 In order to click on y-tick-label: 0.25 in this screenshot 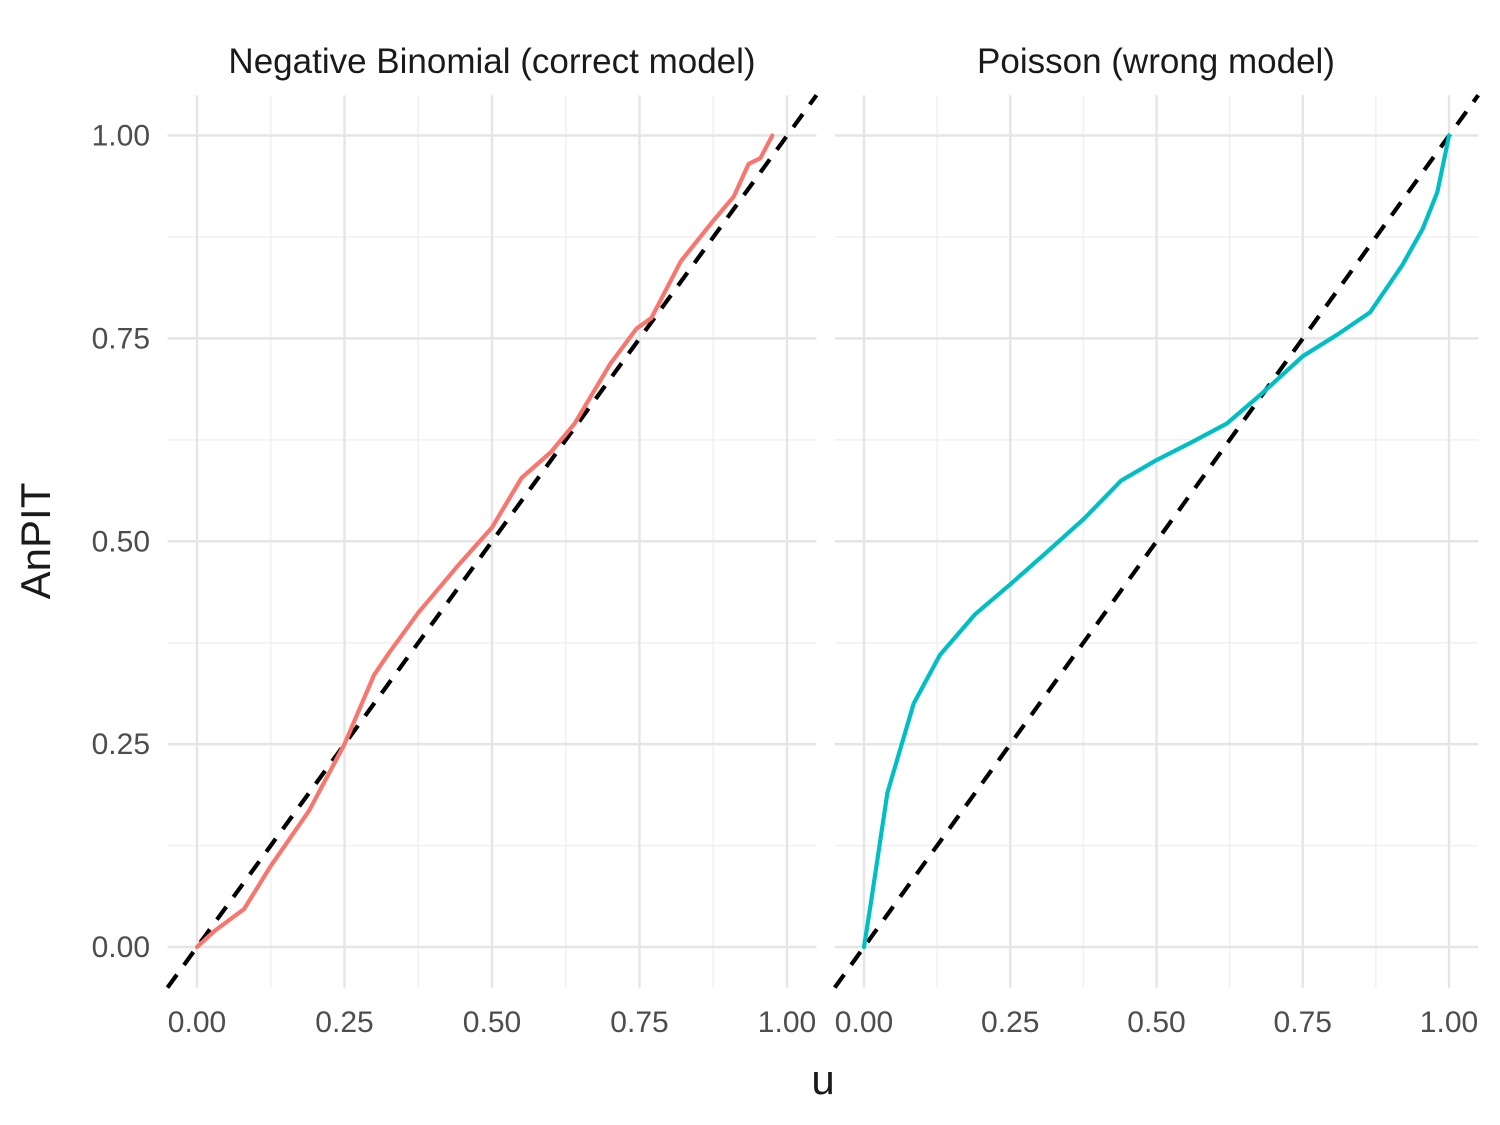, I will do `click(121, 744)`.